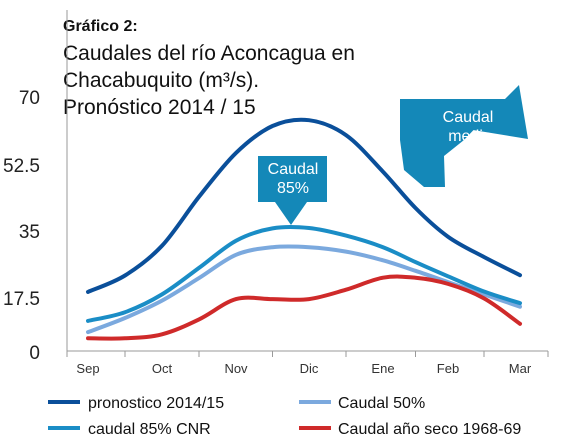 This screenshot has height=438, width=567. Describe the element at coordinates (29, 232) in the screenshot. I see `y-tick-label: 35` at that location.